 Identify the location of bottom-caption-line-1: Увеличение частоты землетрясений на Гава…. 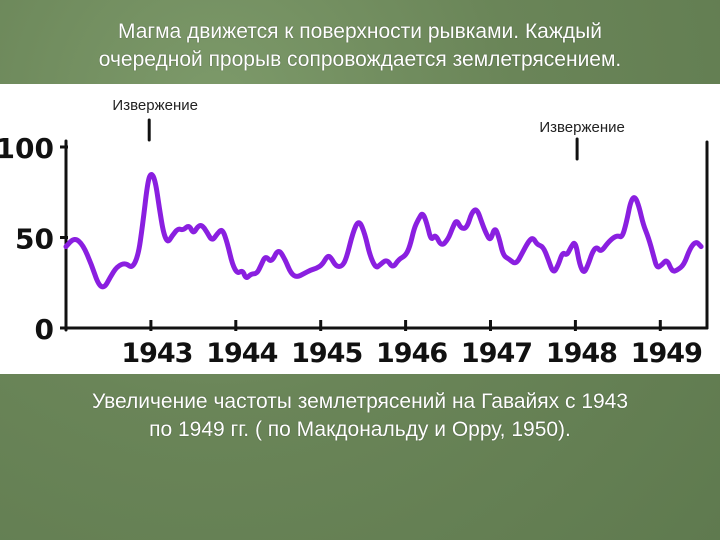
(360, 401).